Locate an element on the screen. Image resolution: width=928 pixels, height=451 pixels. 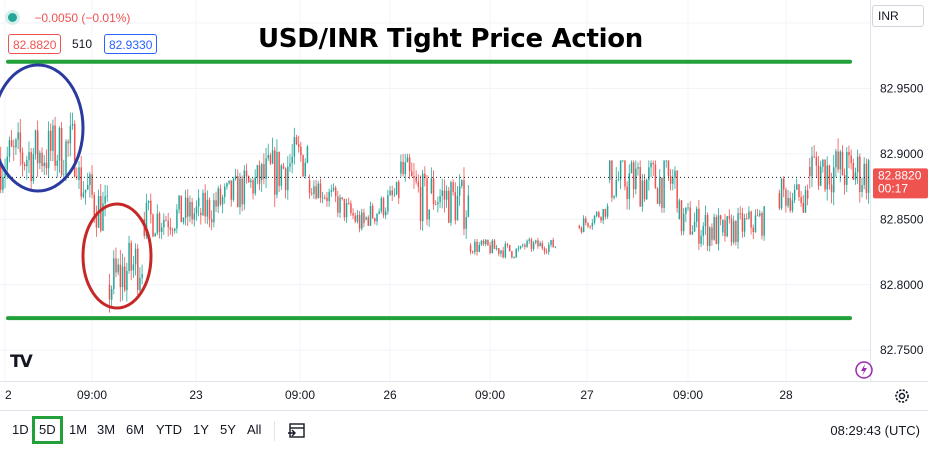
range-5d-button: 5D is located at coordinates (47, 430).